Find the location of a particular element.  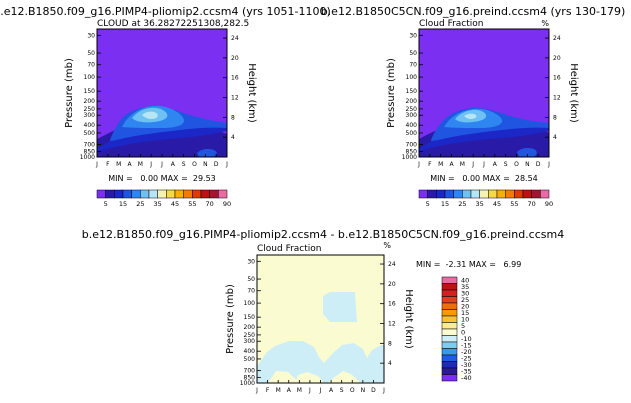

panel-3-contour-lower is located at coordinates (320, 362).